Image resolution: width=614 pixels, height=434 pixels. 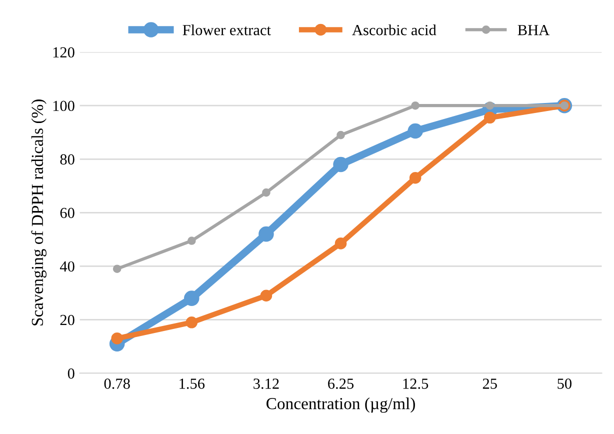 I want to click on legend-label: BHA, so click(x=534, y=30).